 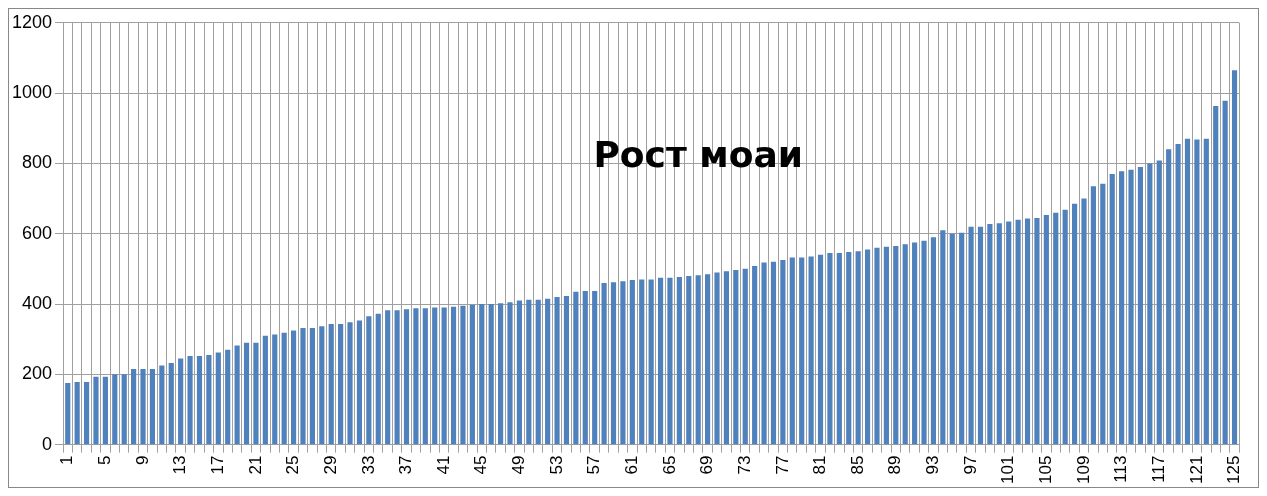 What do you see at coordinates (698, 155) in the screenshot?
I see `text: Рост моаи` at bounding box center [698, 155].